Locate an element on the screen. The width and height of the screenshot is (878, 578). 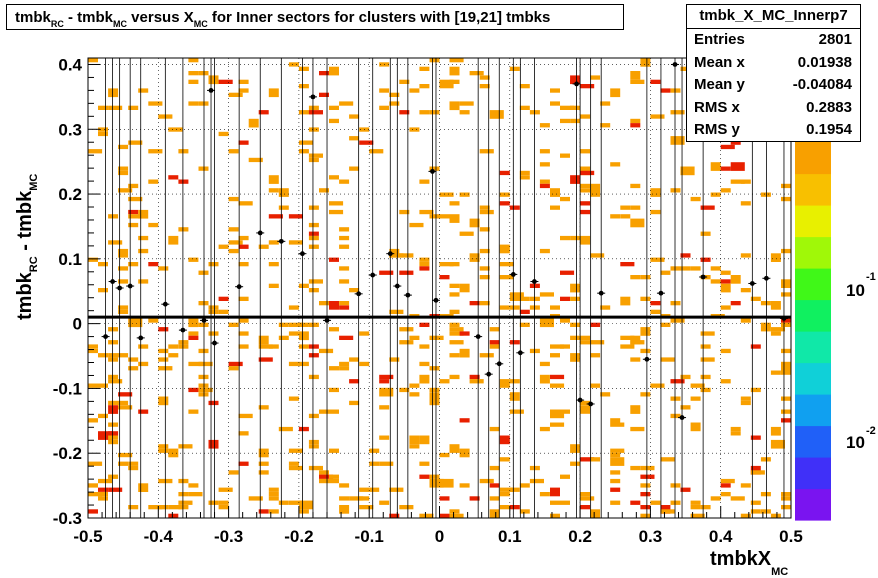
y-tick-label: -0.1 is located at coordinates (67, 388).